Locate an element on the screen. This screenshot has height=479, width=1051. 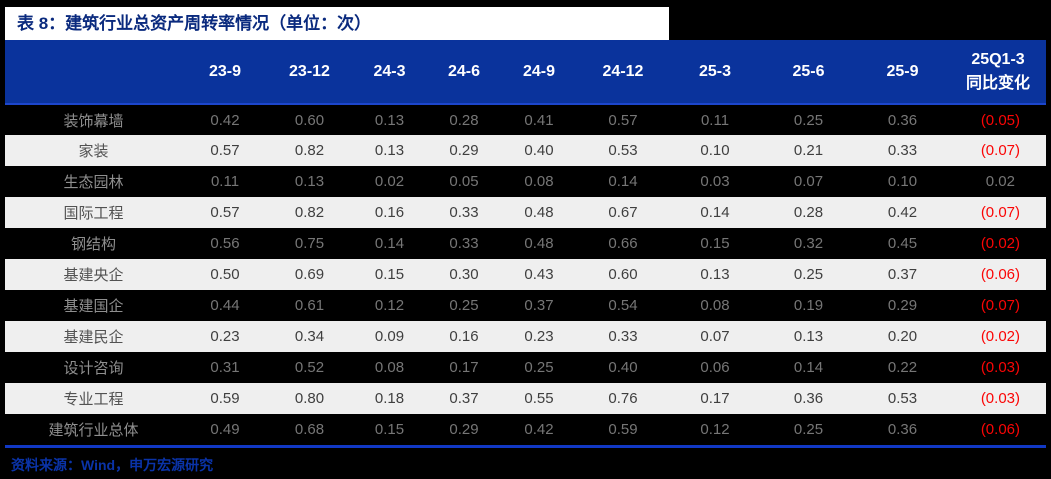
yoy-column-header-line2: 同比变化 is located at coordinates (997, 83).